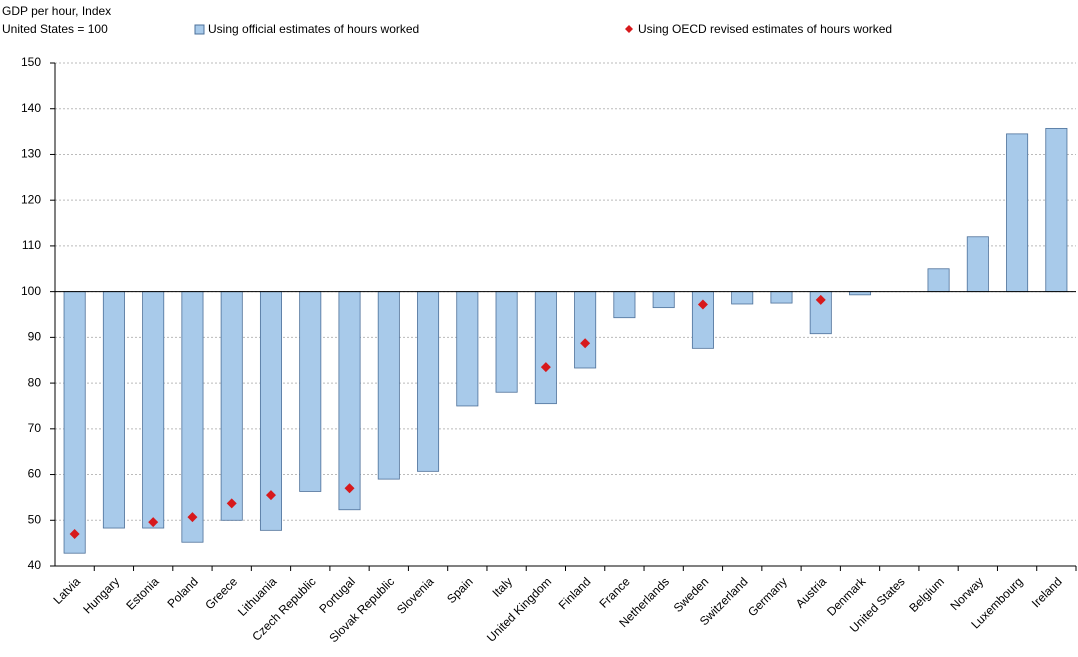 The image size is (1078, 657). Describe the element at coordinates (313, 29) in the screenshot. I see `legend-label: Using official estimates of hours worked` at that location.